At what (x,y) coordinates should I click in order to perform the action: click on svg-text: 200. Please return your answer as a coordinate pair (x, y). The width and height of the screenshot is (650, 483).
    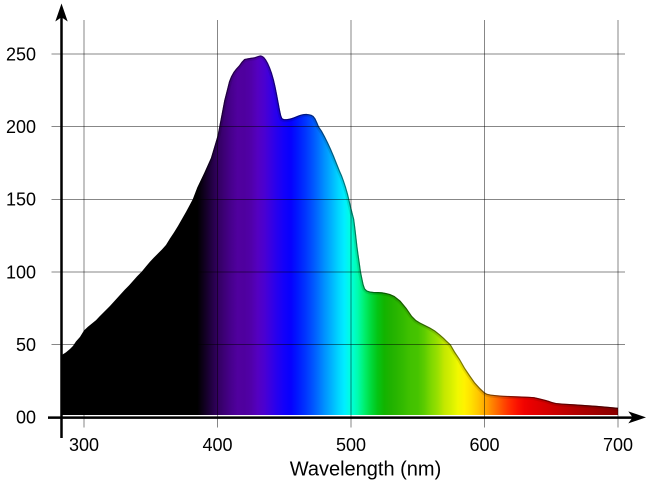
    Looking at the image, I should click on (21, 127).